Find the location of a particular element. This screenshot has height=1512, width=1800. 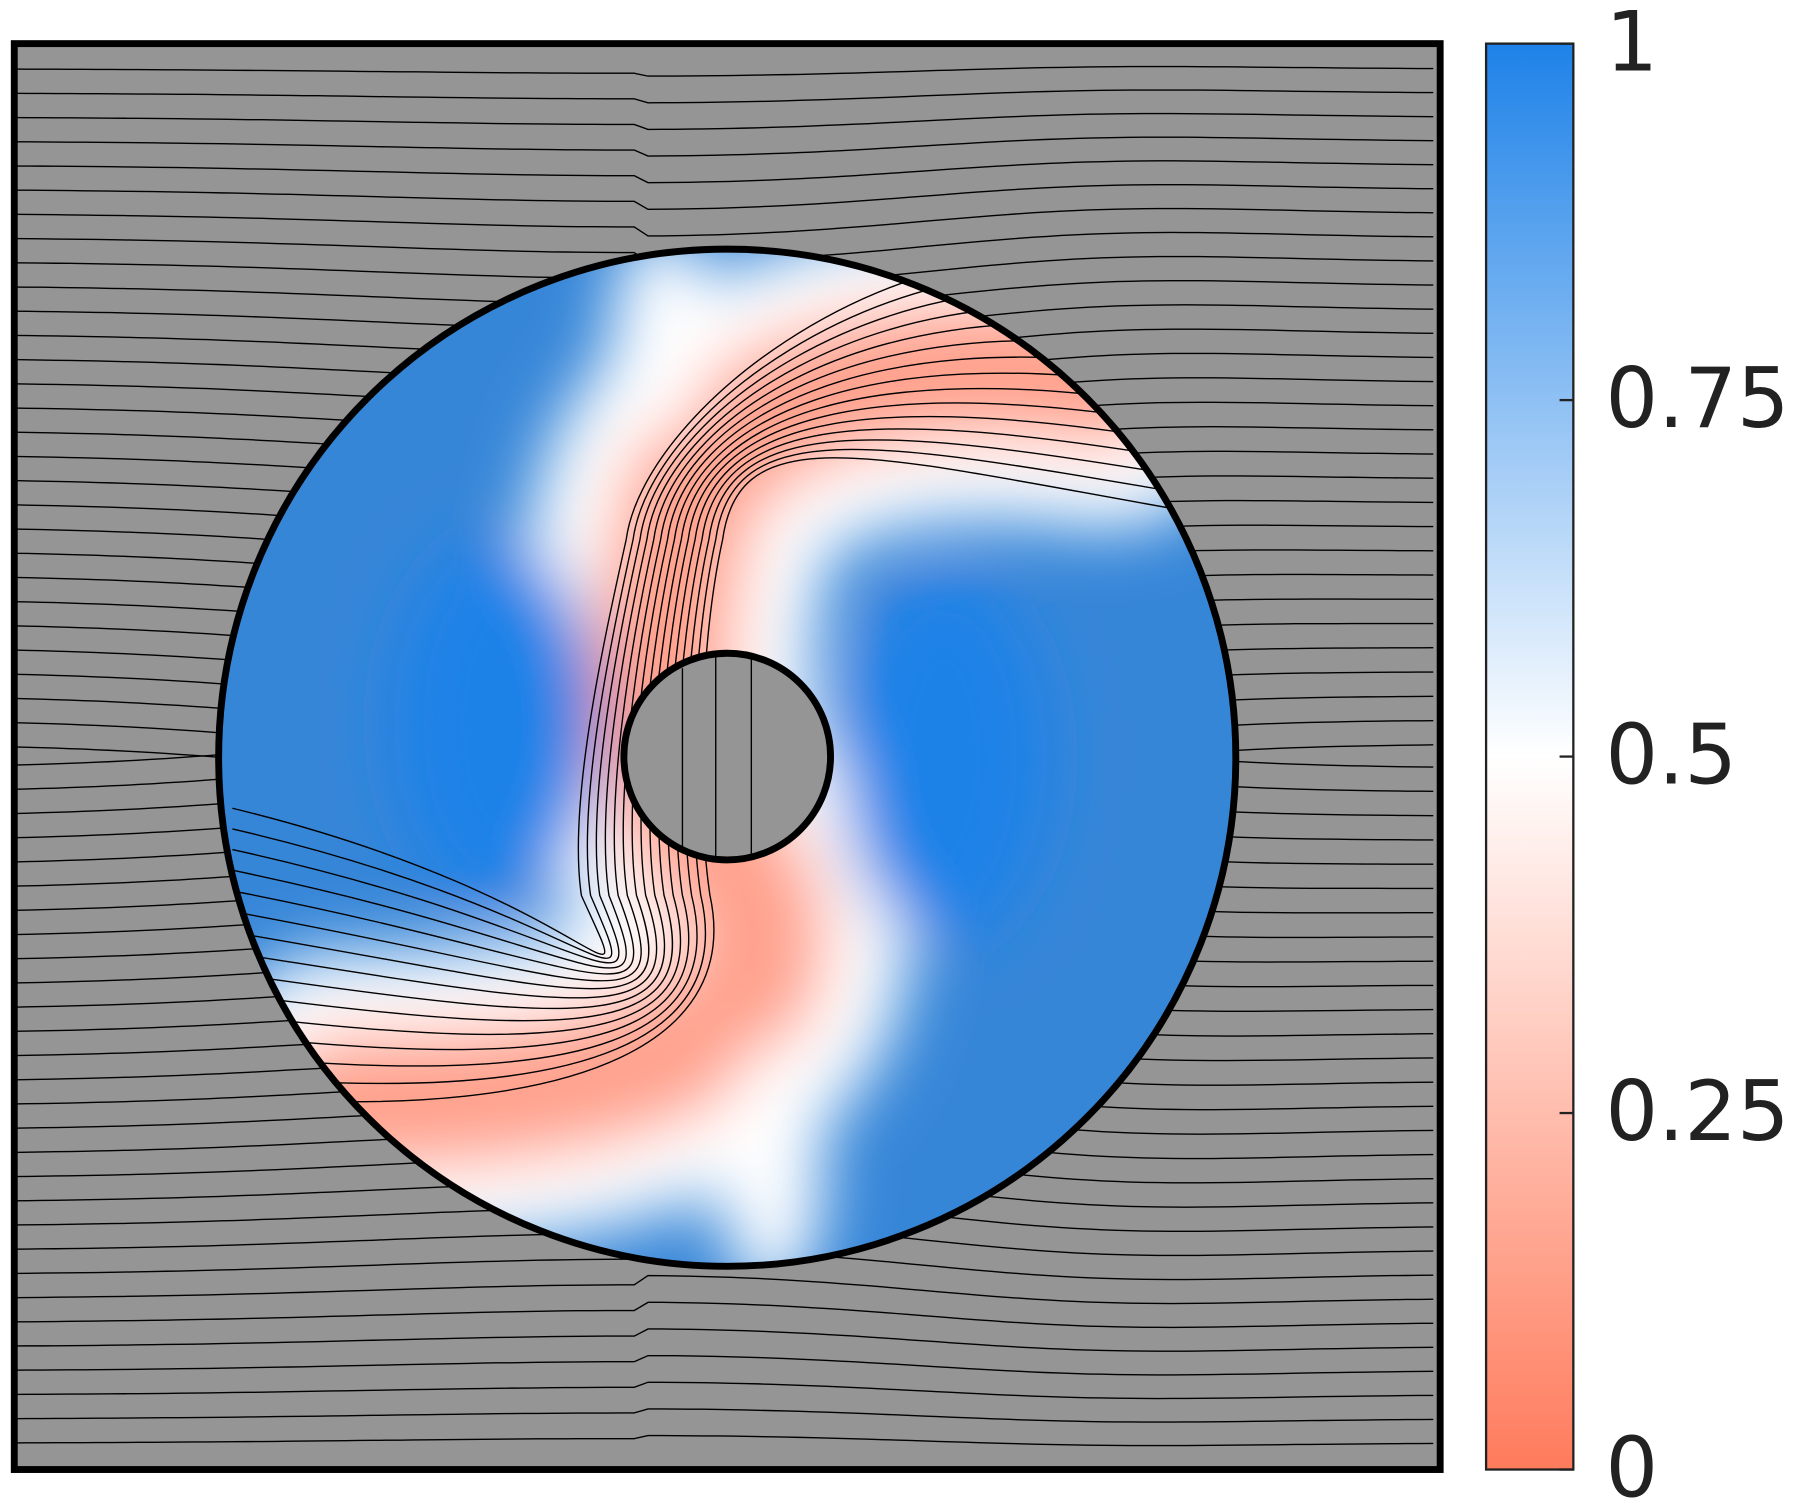

colorbar-tick-label: 0.75 is located at coordinates (1697, 399).